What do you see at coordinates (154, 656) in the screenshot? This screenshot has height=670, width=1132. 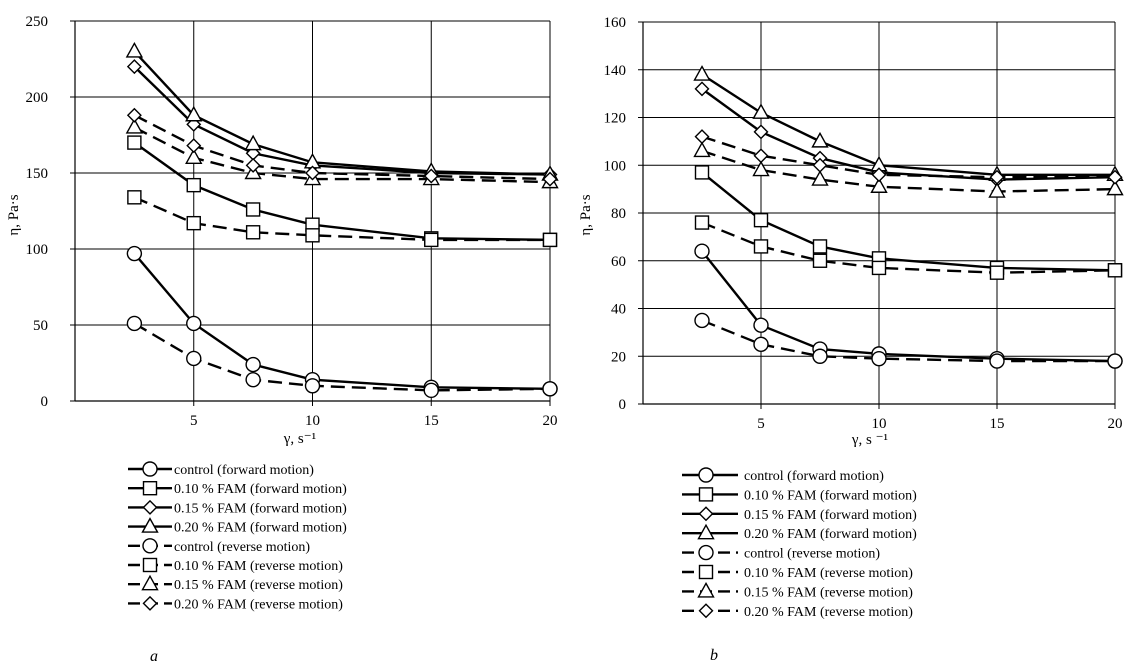 I see `panel-label: a` at bounding box center [154, 656].